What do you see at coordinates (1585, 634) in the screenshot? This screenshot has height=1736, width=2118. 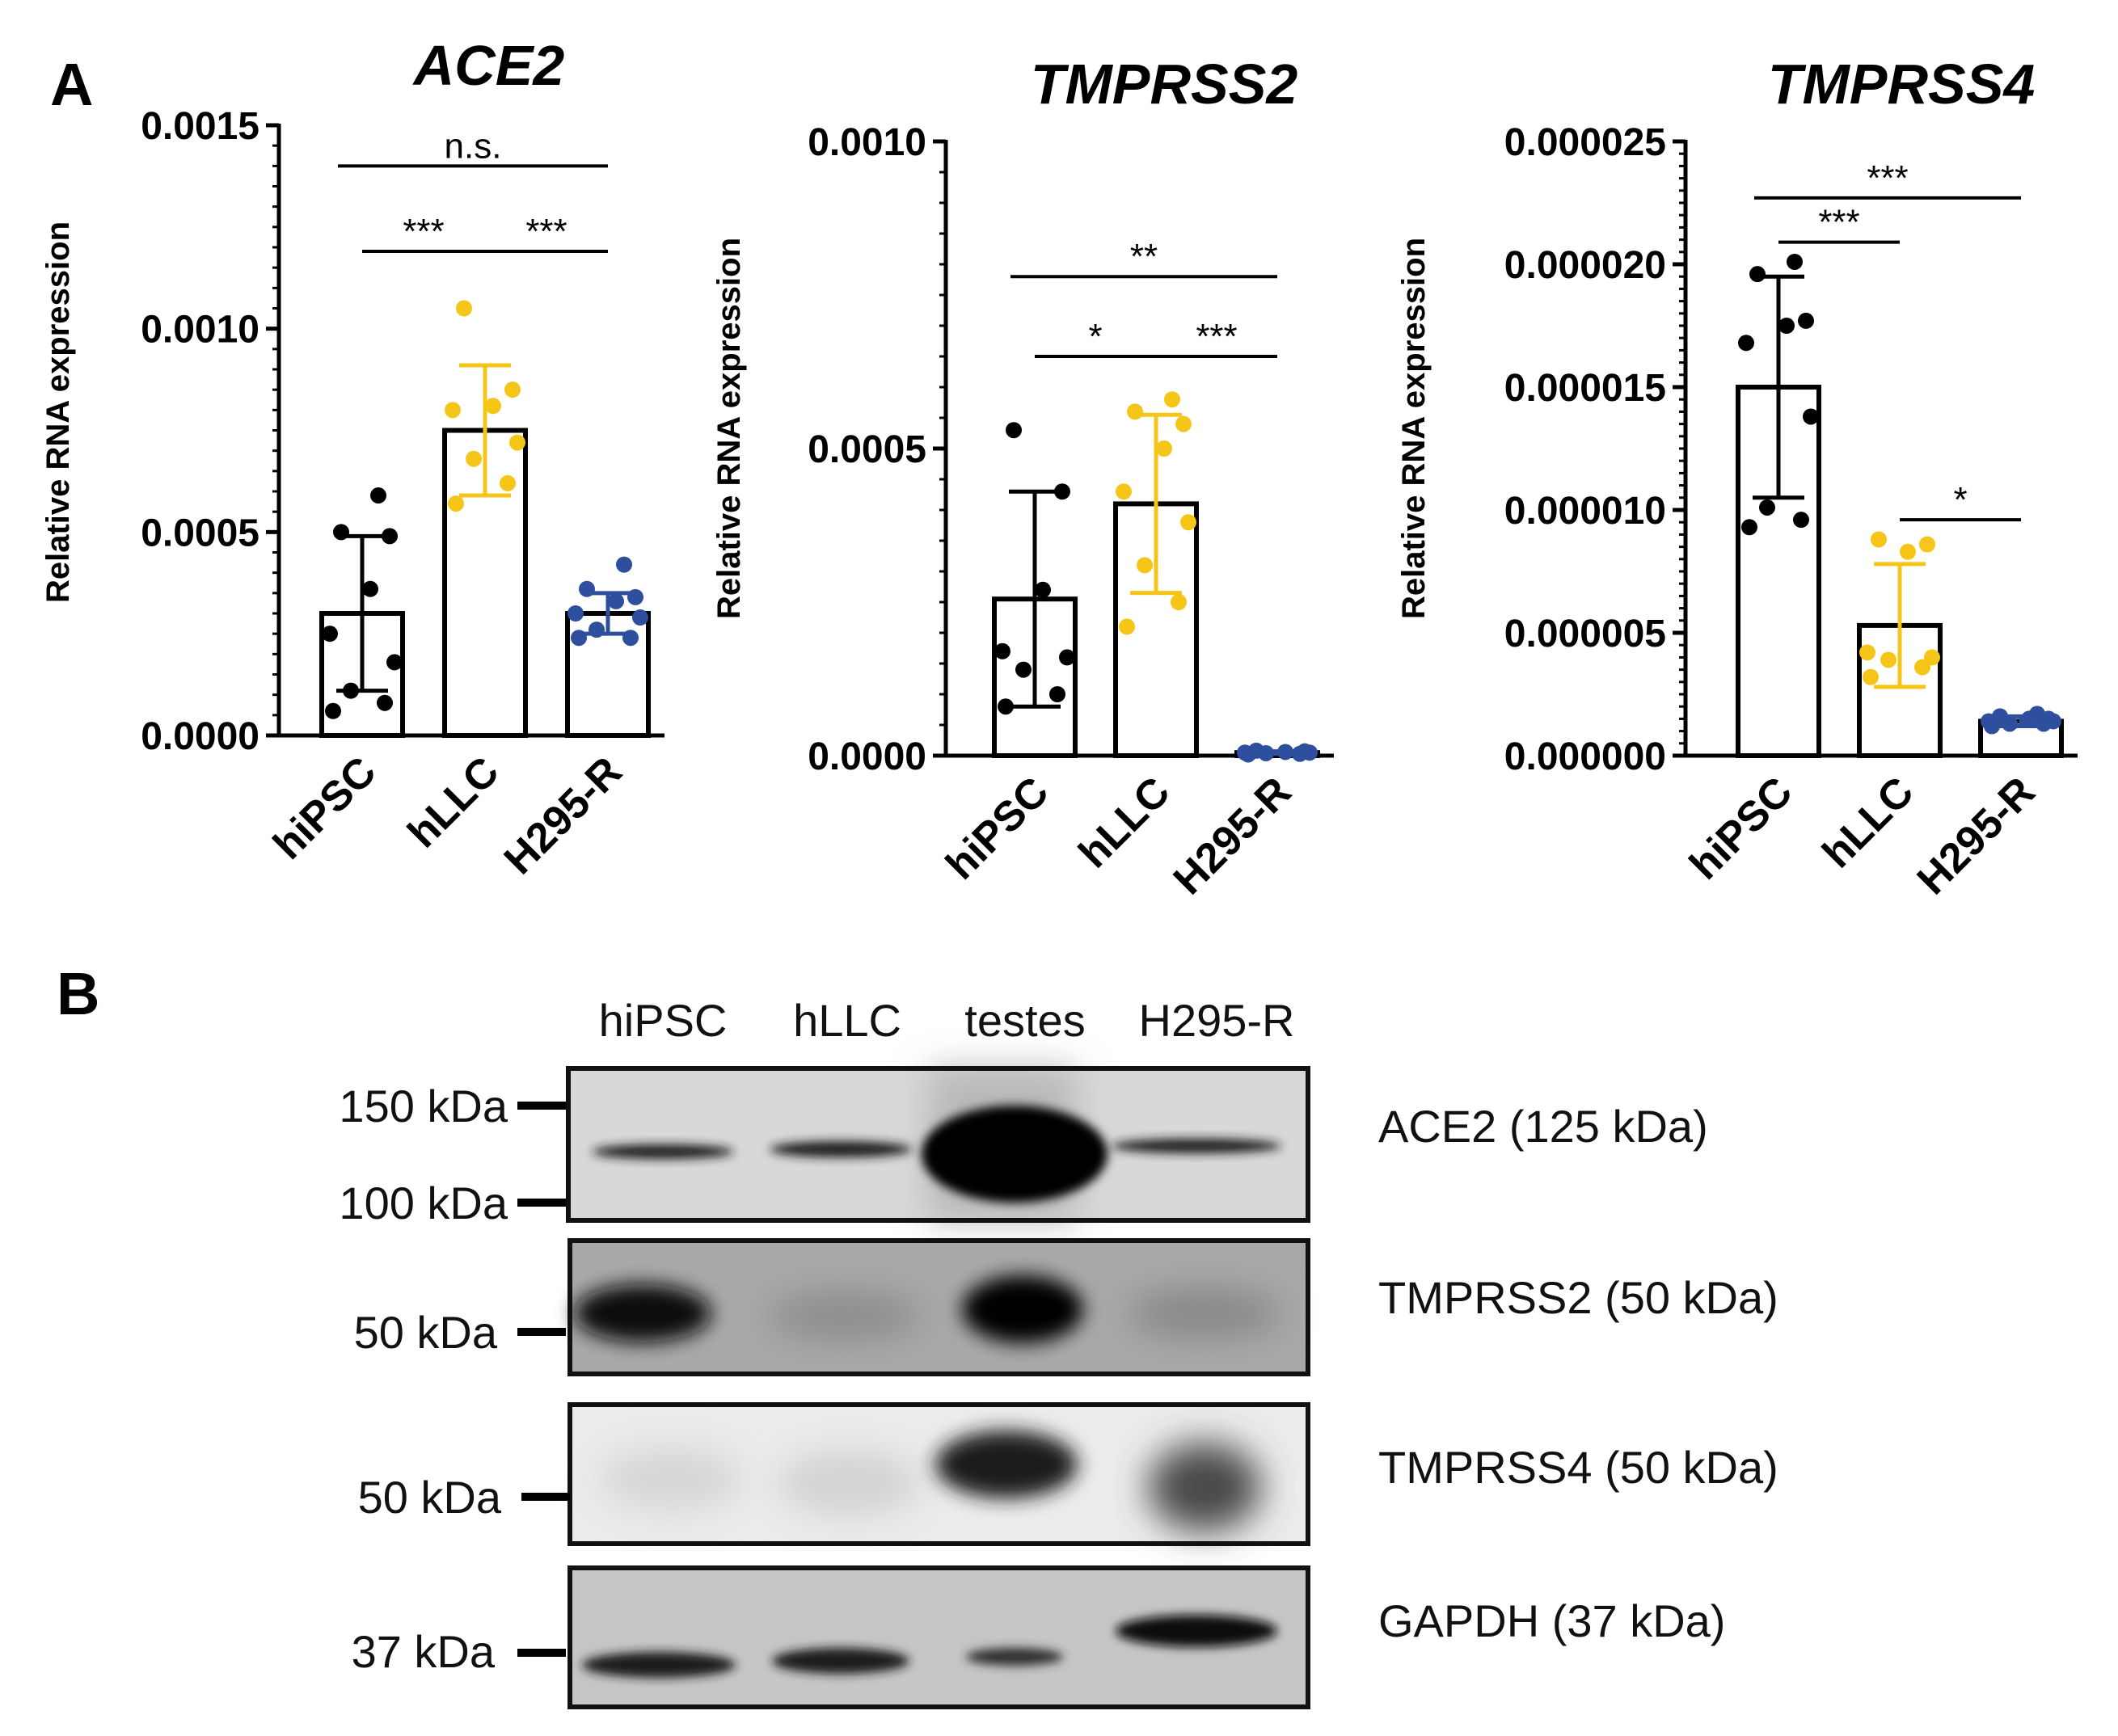 I see `y-tick-label: 0.000005` at bounding box center [1585, 634].